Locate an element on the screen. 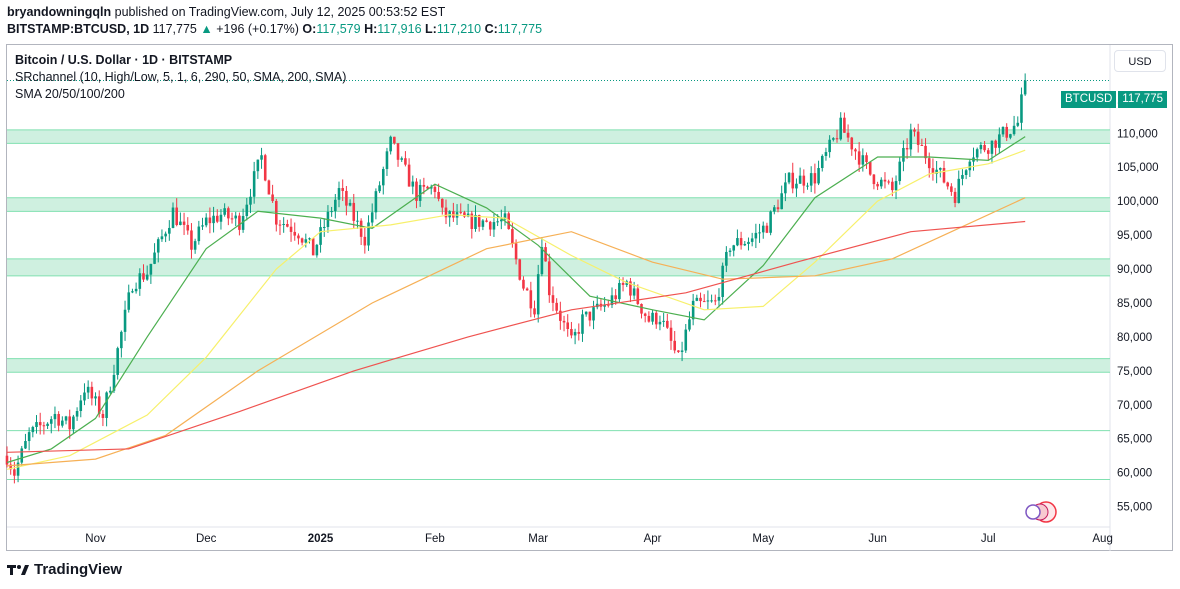 The height and width of the screenshot is (589, 1180). sr-zone is located at coordinates (558, 136).